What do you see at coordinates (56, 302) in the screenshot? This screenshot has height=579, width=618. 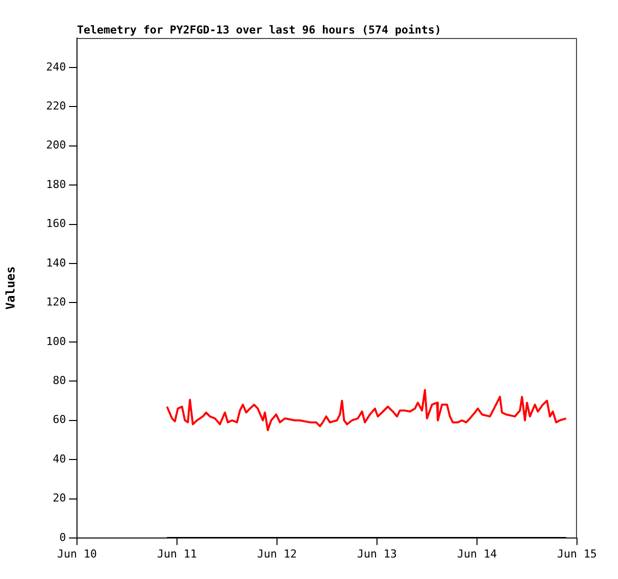 I see `y-tick-label: 120` at bounding box center [56, 302].